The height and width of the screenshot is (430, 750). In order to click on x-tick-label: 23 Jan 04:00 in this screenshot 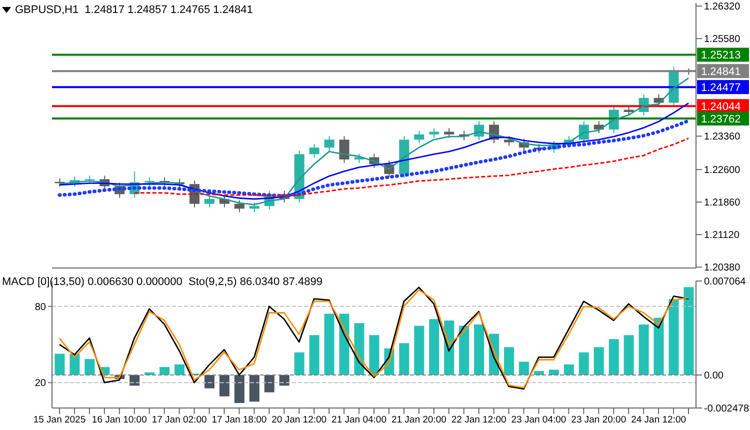, I will do `click(538, 420)`.